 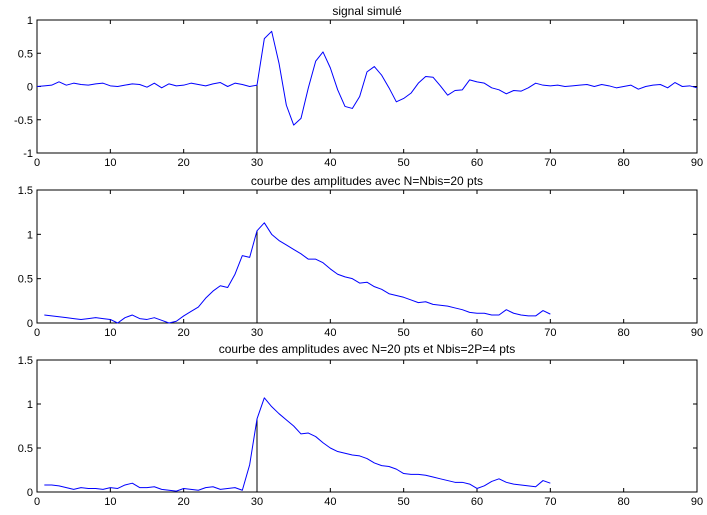 I want to click on y-tick-label: -0.5, so click(x=23, y=121).